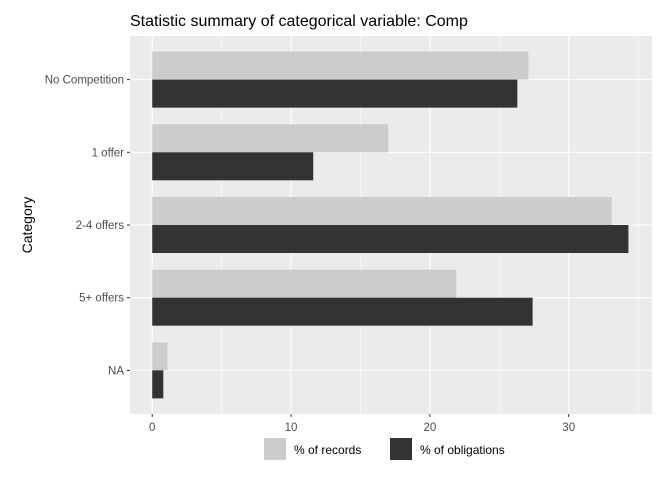  I want to click on y-tick-label: No Competition, so click(84, 81).